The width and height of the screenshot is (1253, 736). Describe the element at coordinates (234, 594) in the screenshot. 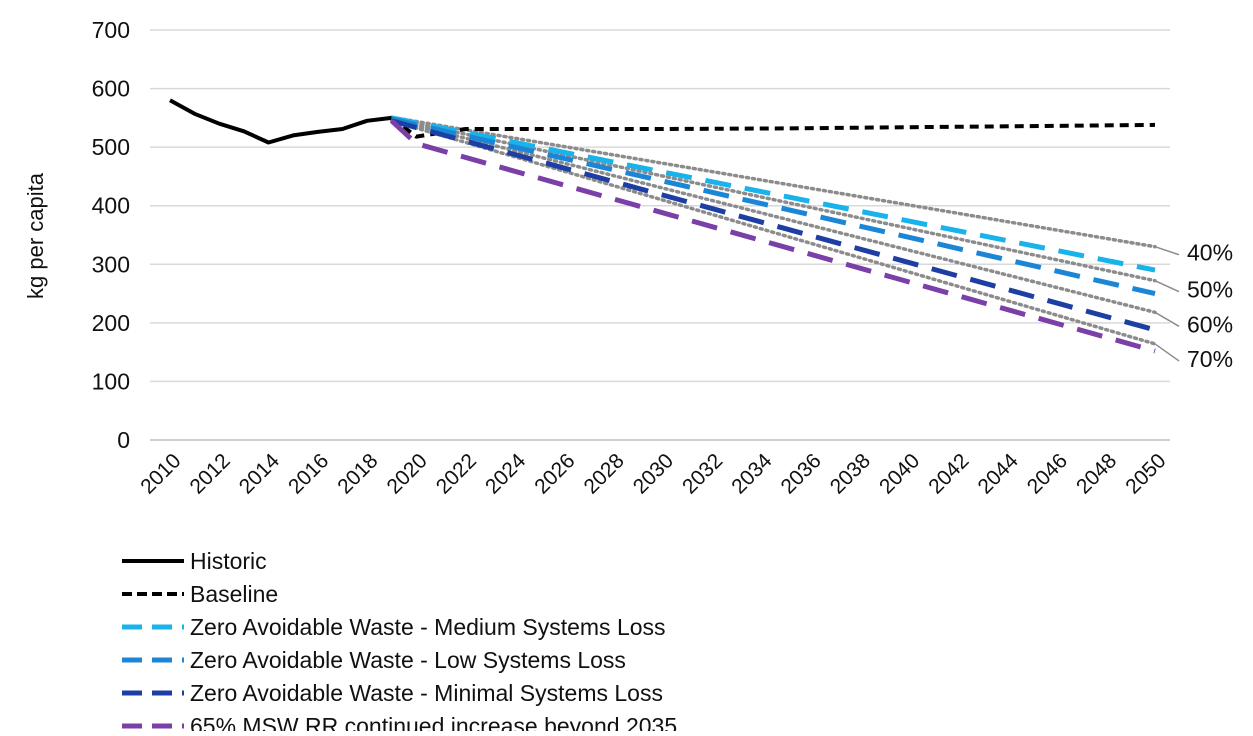

I see `legend-label: Baseline` at that location.